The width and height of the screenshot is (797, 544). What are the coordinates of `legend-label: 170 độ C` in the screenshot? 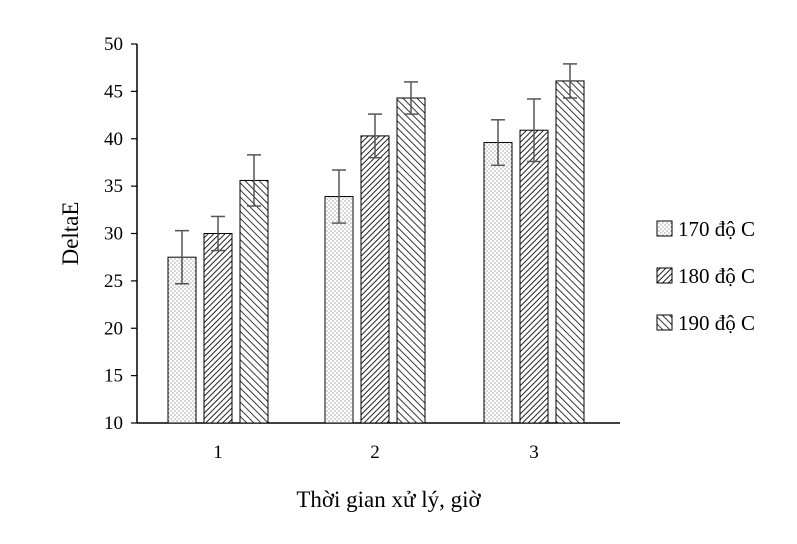 It's located at (716, 229).